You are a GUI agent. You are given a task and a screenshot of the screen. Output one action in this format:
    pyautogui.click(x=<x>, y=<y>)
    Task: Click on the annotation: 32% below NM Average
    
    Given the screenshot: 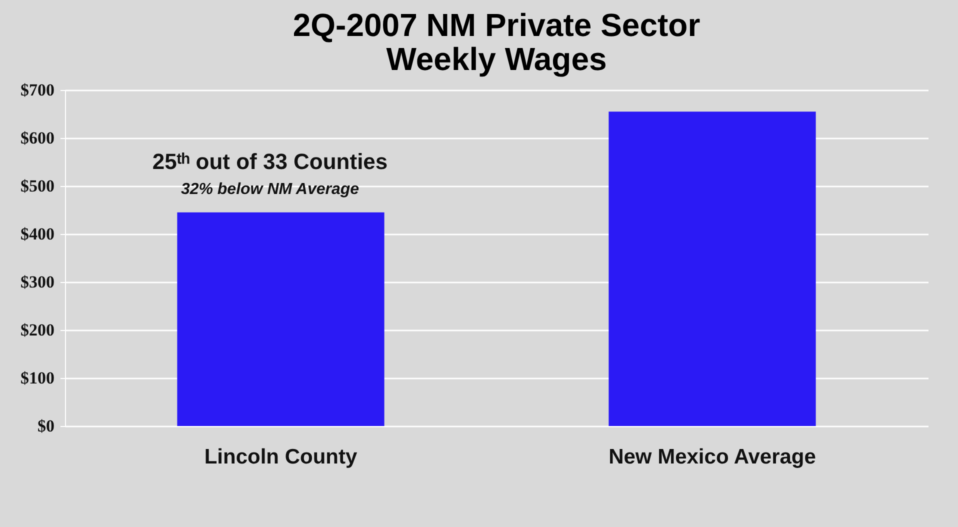 What is the action you would take?
    pyautogui.click(x=270, y=189)
    